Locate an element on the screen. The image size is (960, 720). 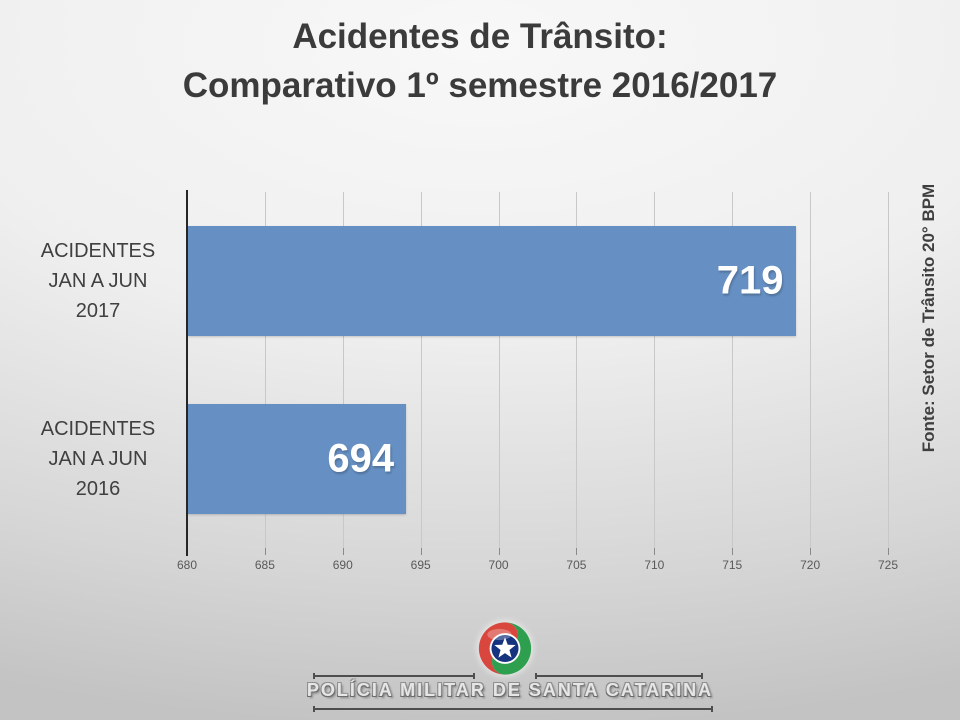
org-name-label: POLÍCIA MILITAR DE SANTA CATARINA is located at coordinates (510, 690).